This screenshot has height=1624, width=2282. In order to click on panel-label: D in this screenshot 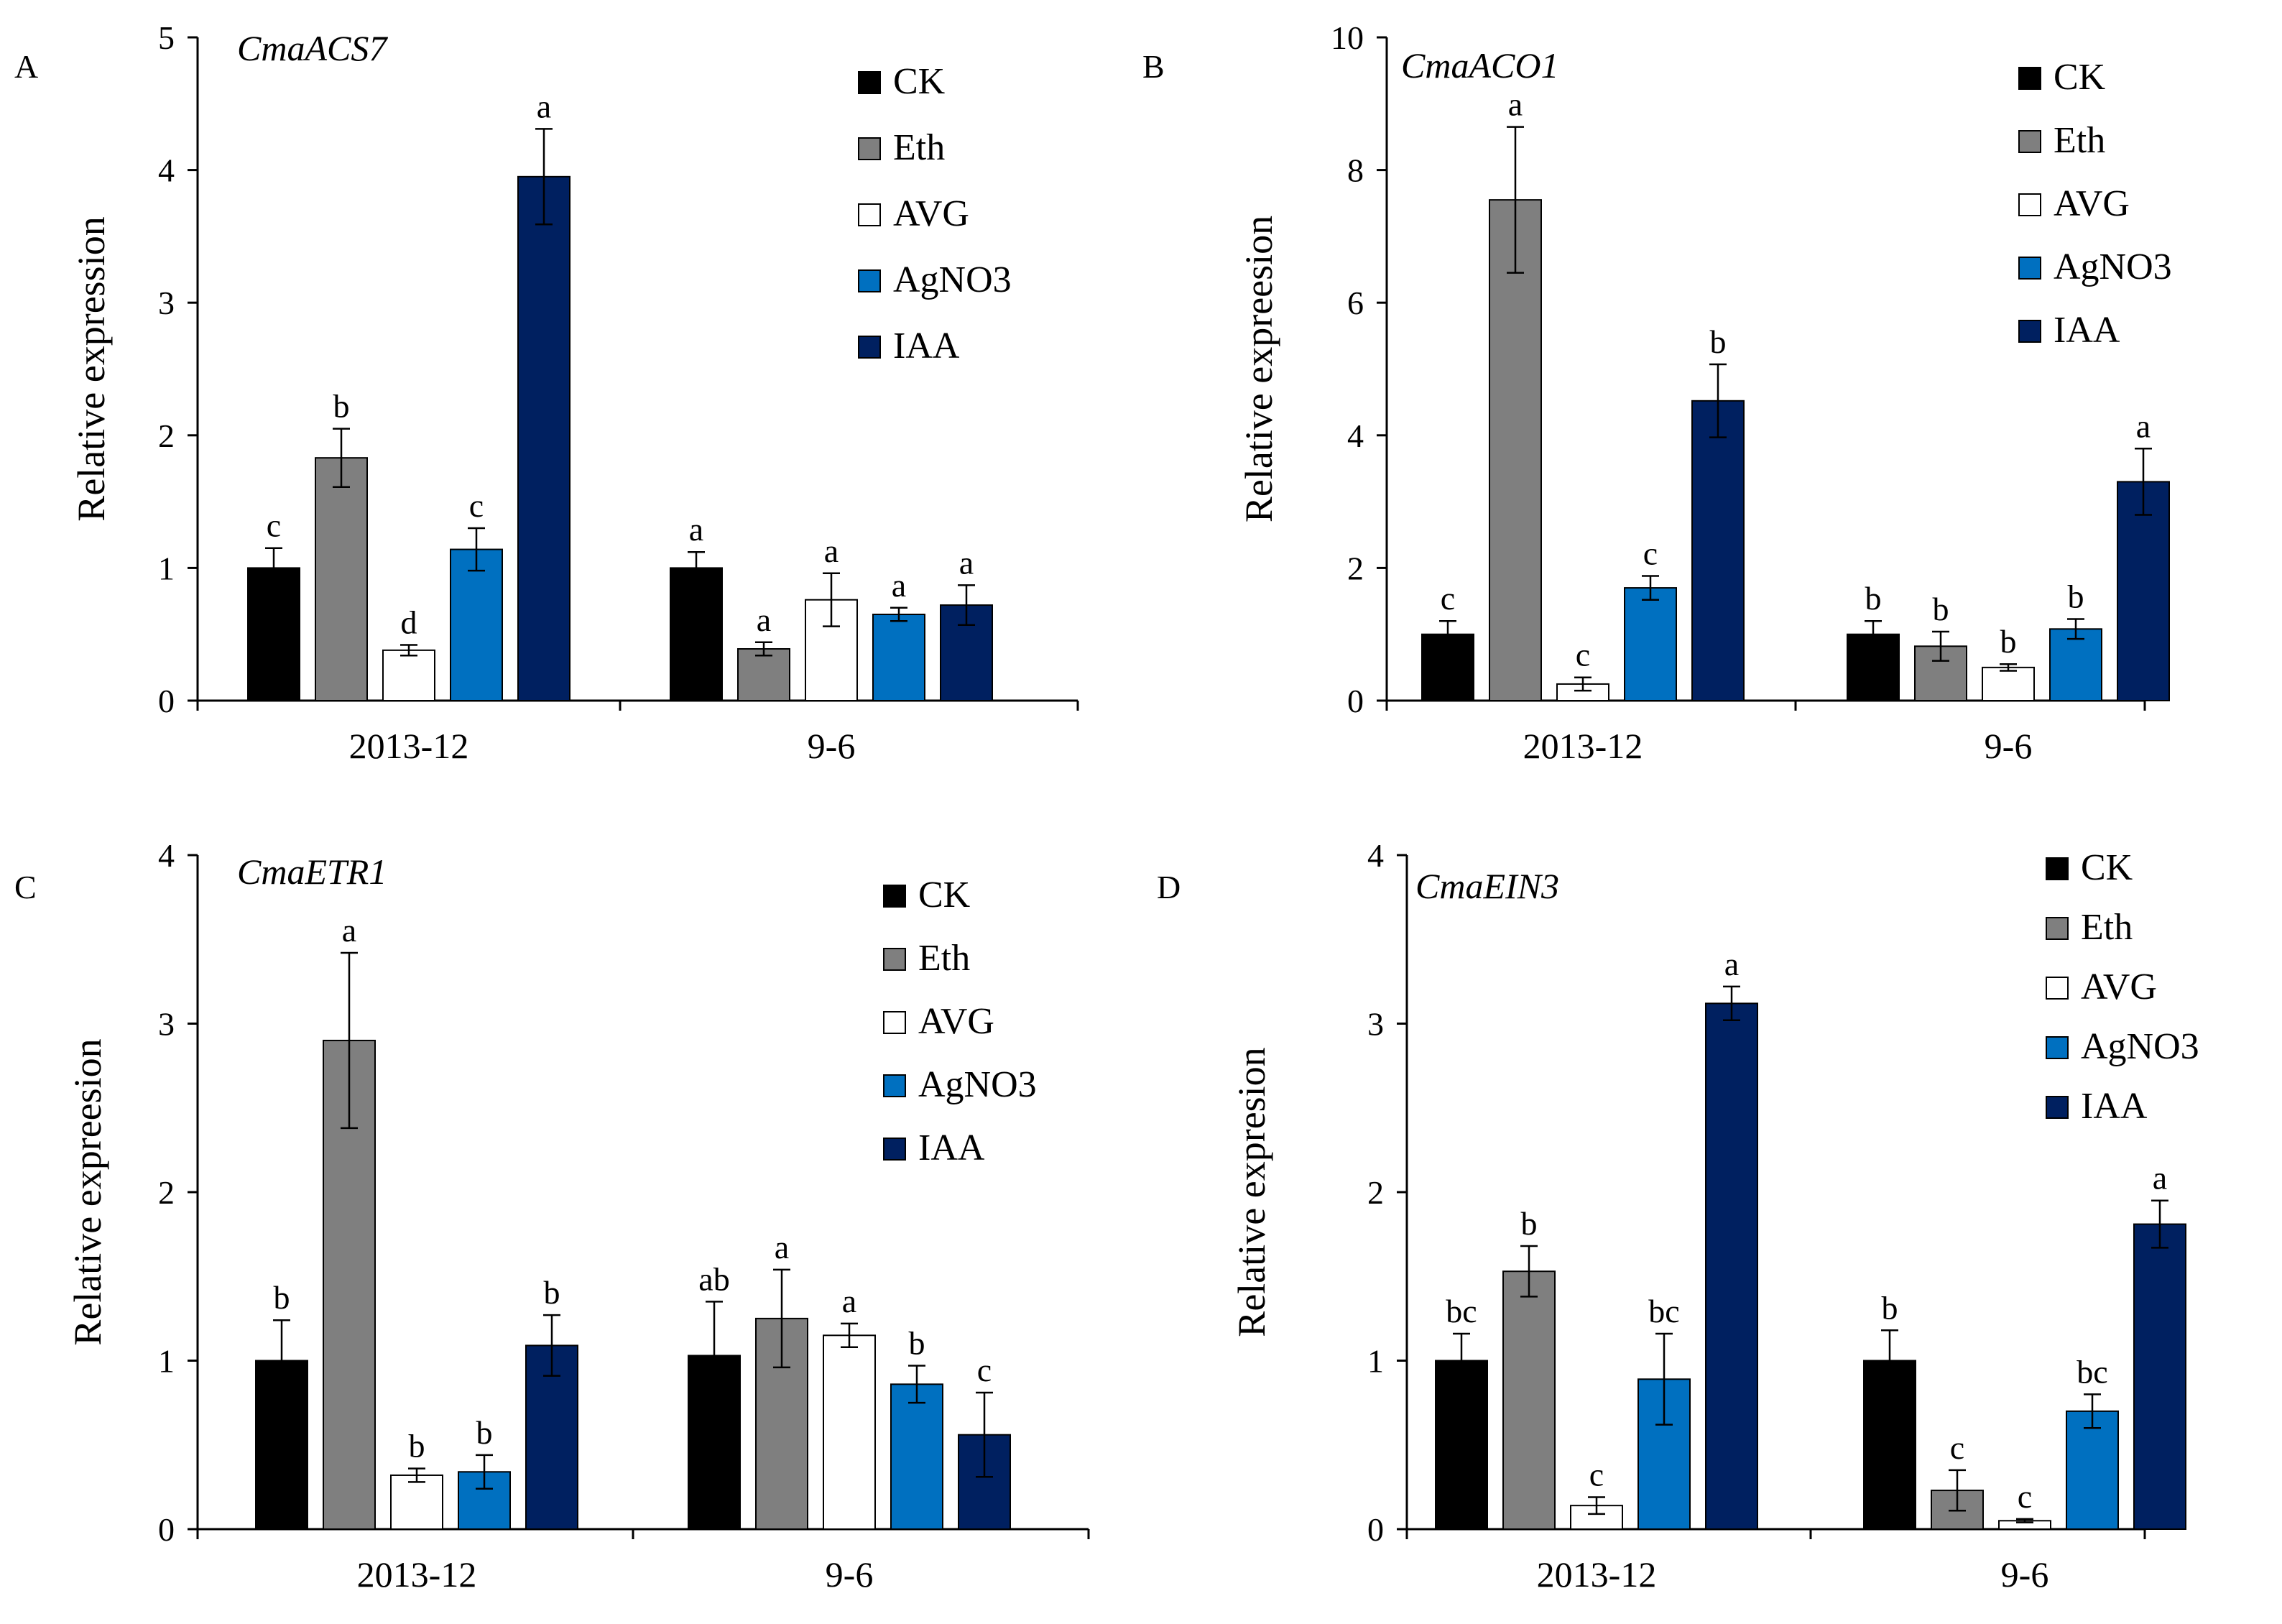, I will do `click(1169, 887)`.